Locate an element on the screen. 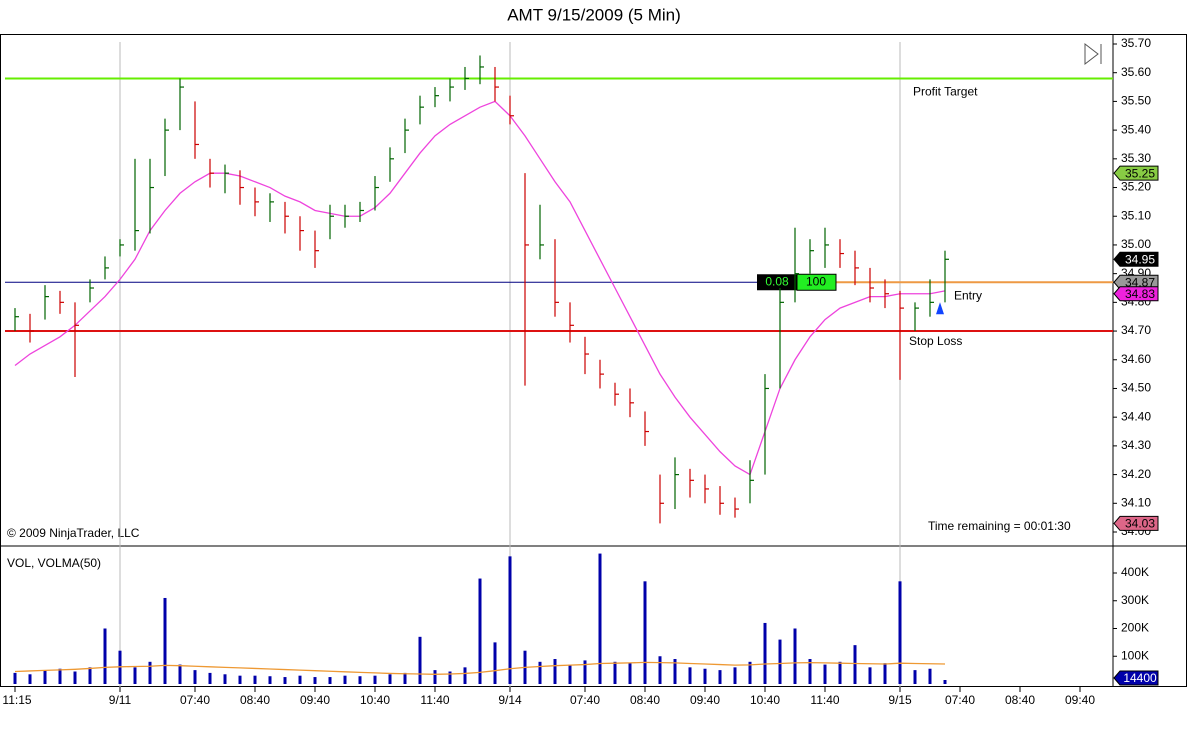 The image size is (1188, 739). vol-y-tick-label: 100K is located at coordinates (1135, 655).